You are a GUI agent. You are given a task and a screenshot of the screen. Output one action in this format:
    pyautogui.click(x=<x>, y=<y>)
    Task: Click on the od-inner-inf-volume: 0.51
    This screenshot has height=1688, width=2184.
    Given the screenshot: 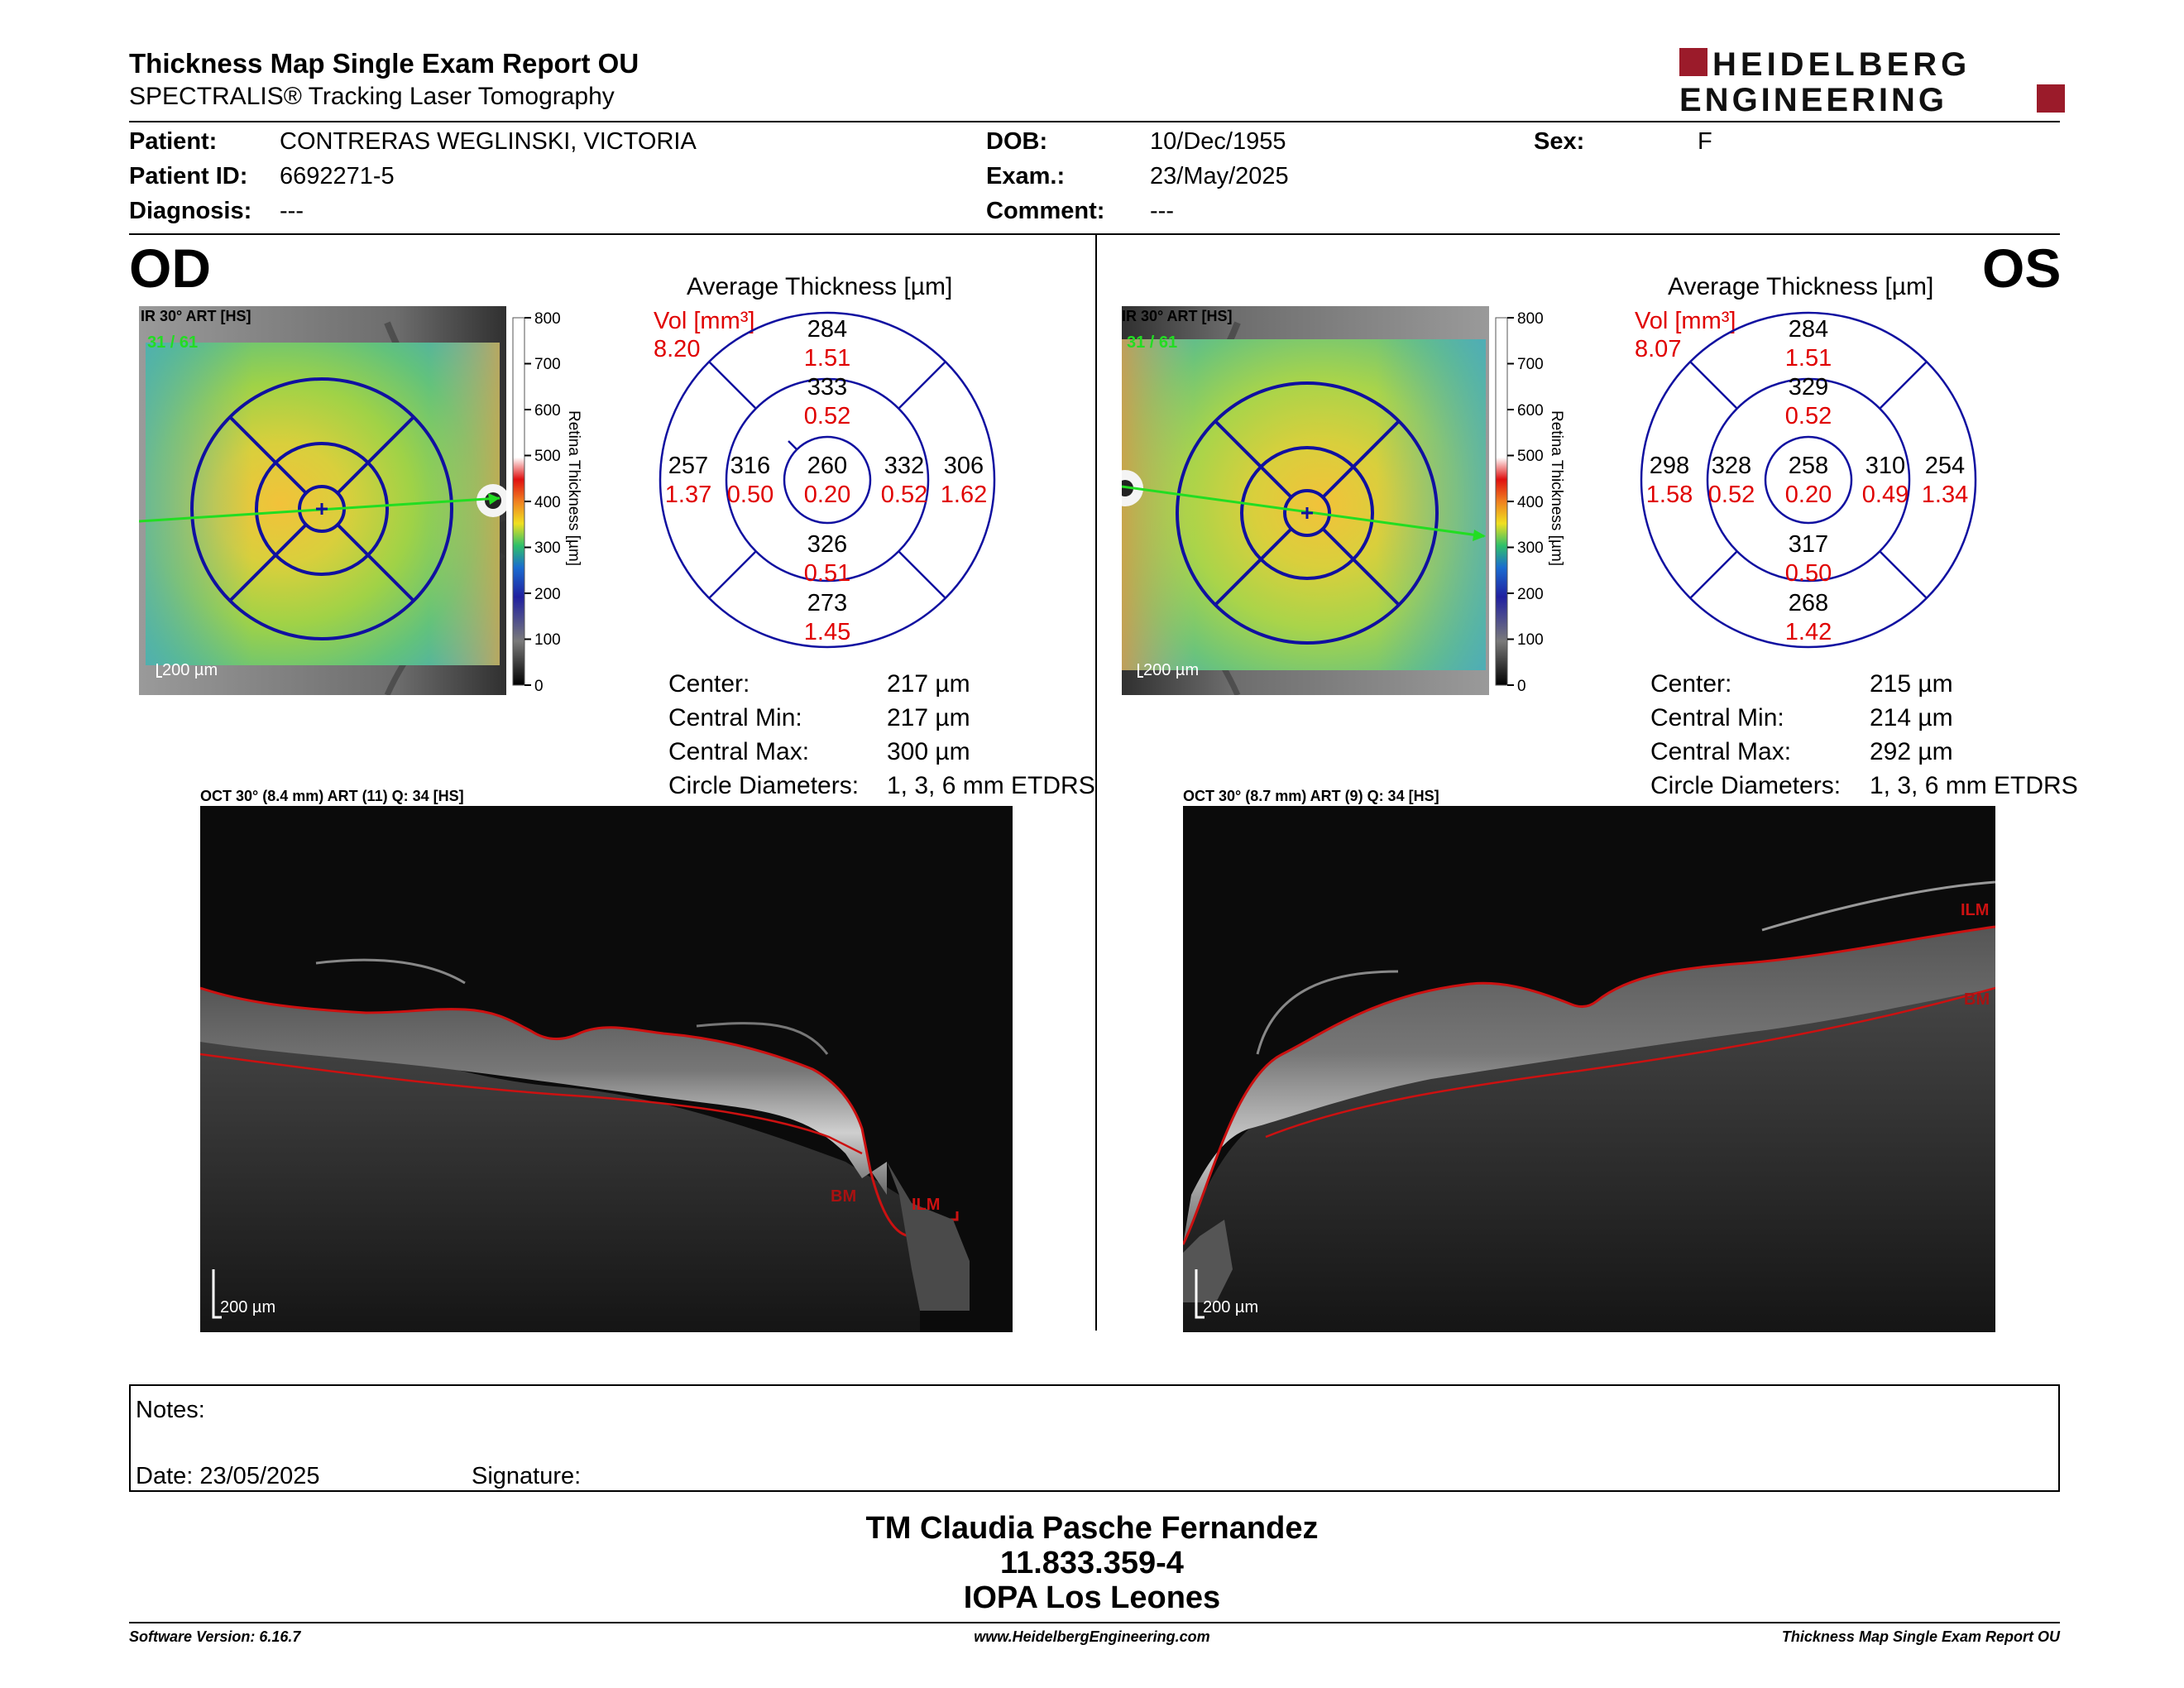 What is the action you would take?
    pyautogui.click(x=827, y=573)
    